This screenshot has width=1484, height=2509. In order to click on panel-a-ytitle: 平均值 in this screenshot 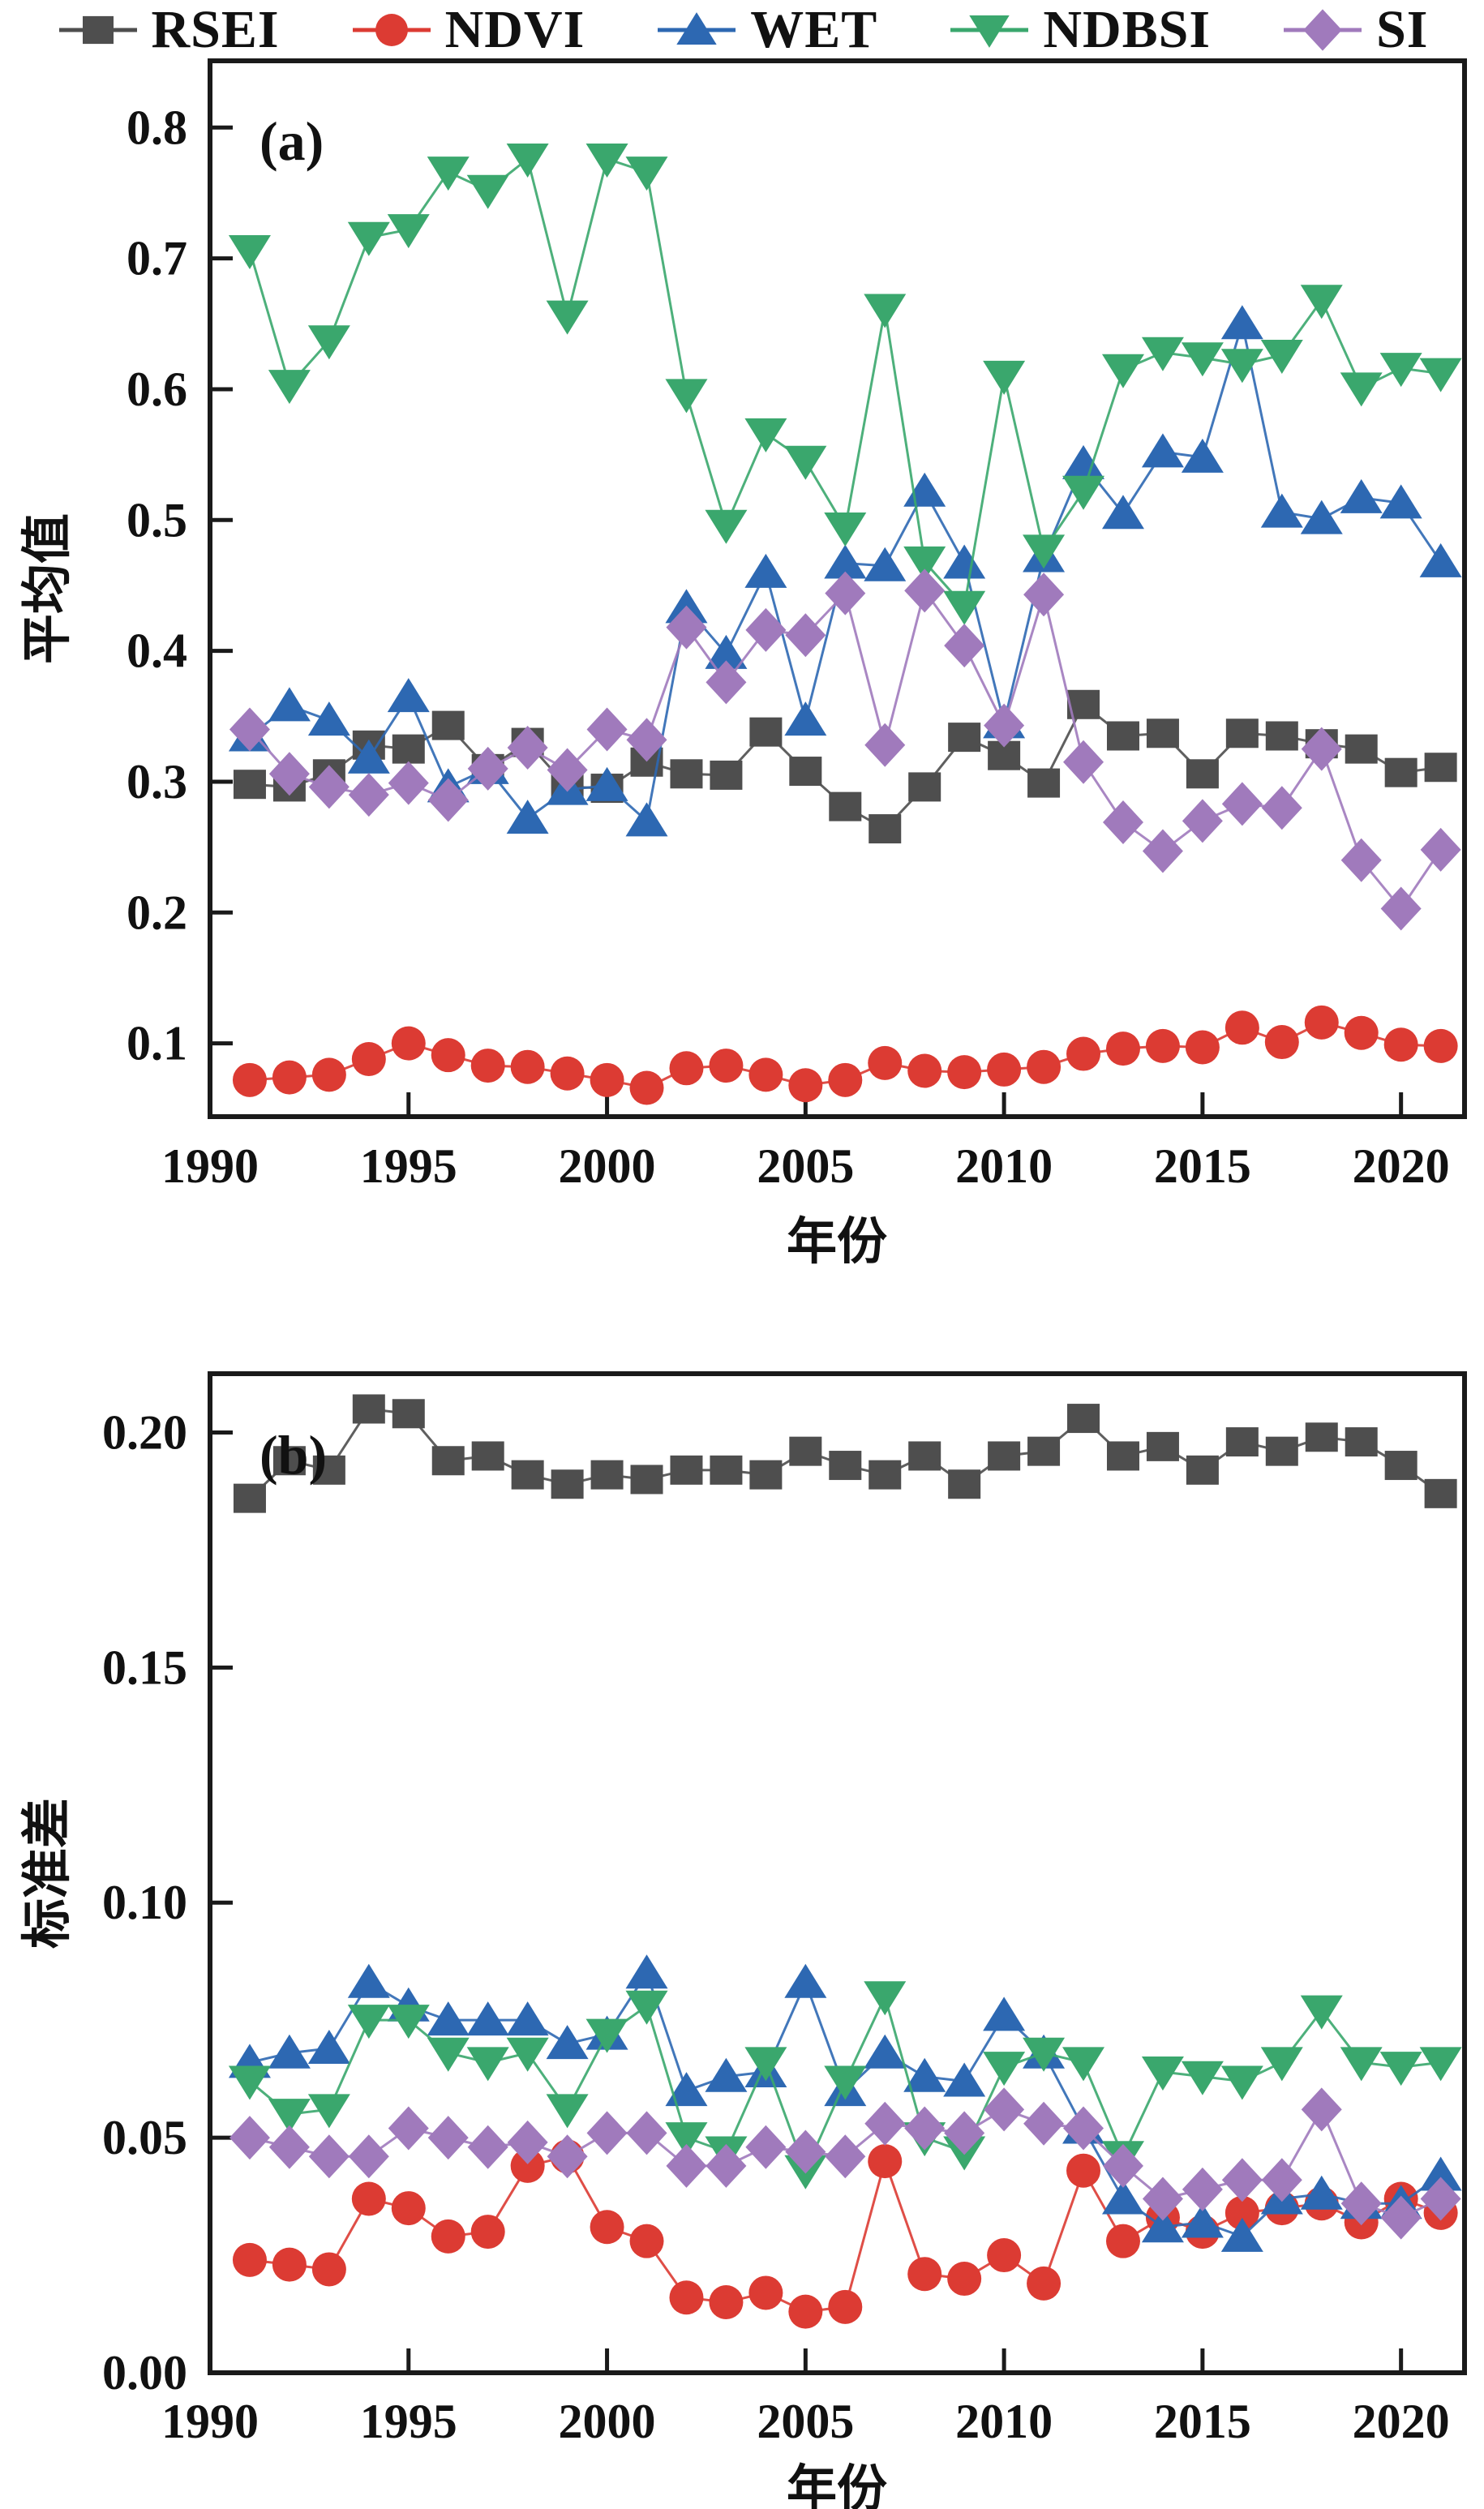, I will do `click(47, 589)`.